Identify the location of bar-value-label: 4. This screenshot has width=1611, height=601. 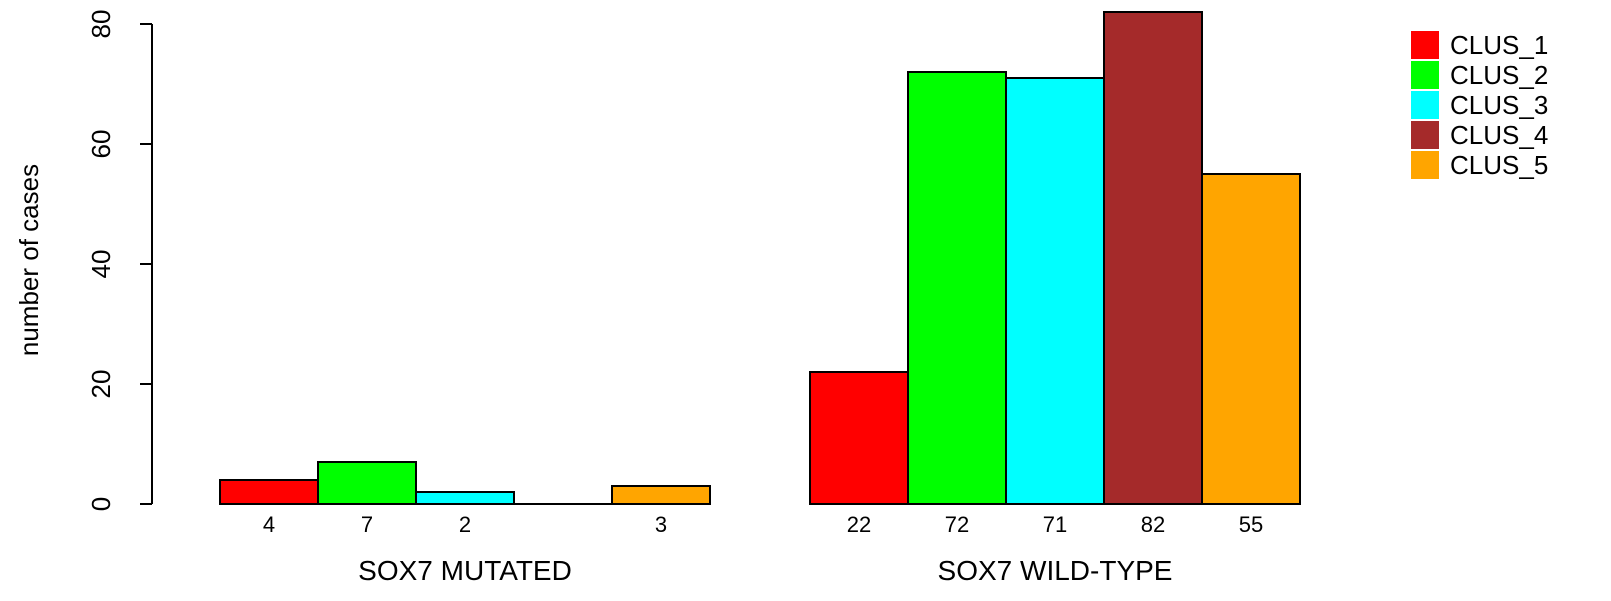
(269, 524).